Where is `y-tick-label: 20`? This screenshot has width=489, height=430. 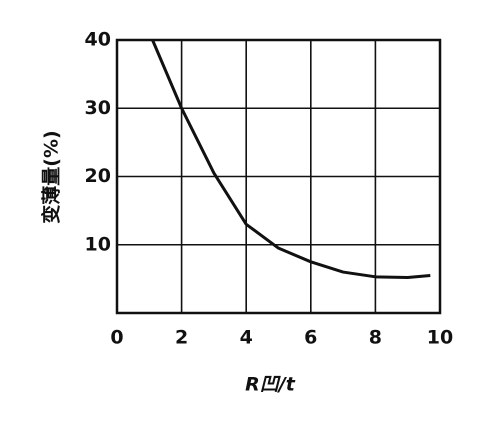
y-tick-label: 20 is located at coordinates (98, 176).